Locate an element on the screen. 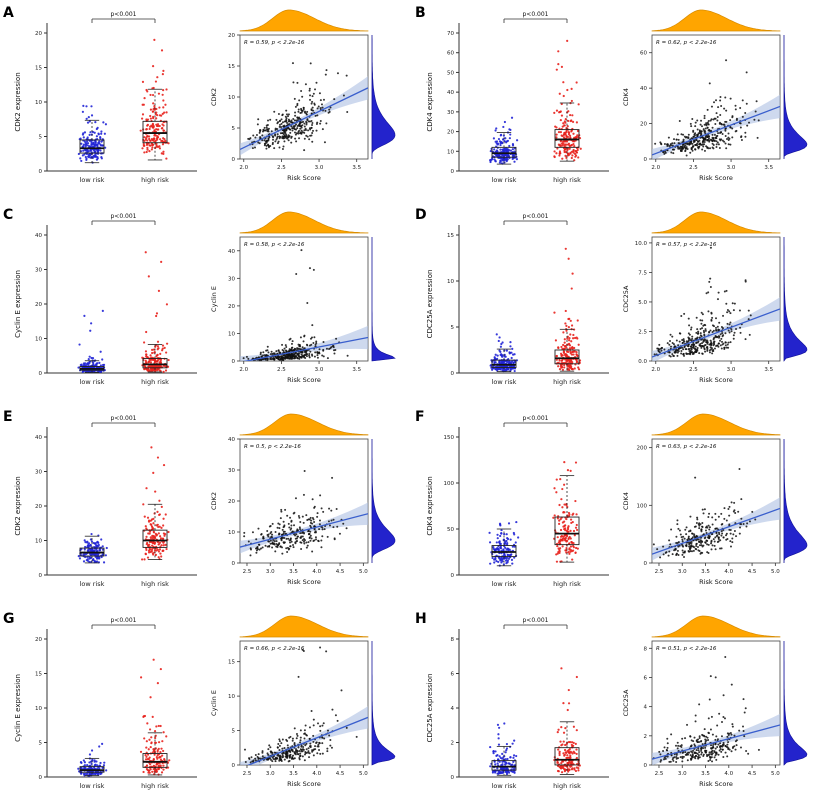 This screenshot has height=811, width=825. svg-text: 3.5 is located at coordinates (356, 370).